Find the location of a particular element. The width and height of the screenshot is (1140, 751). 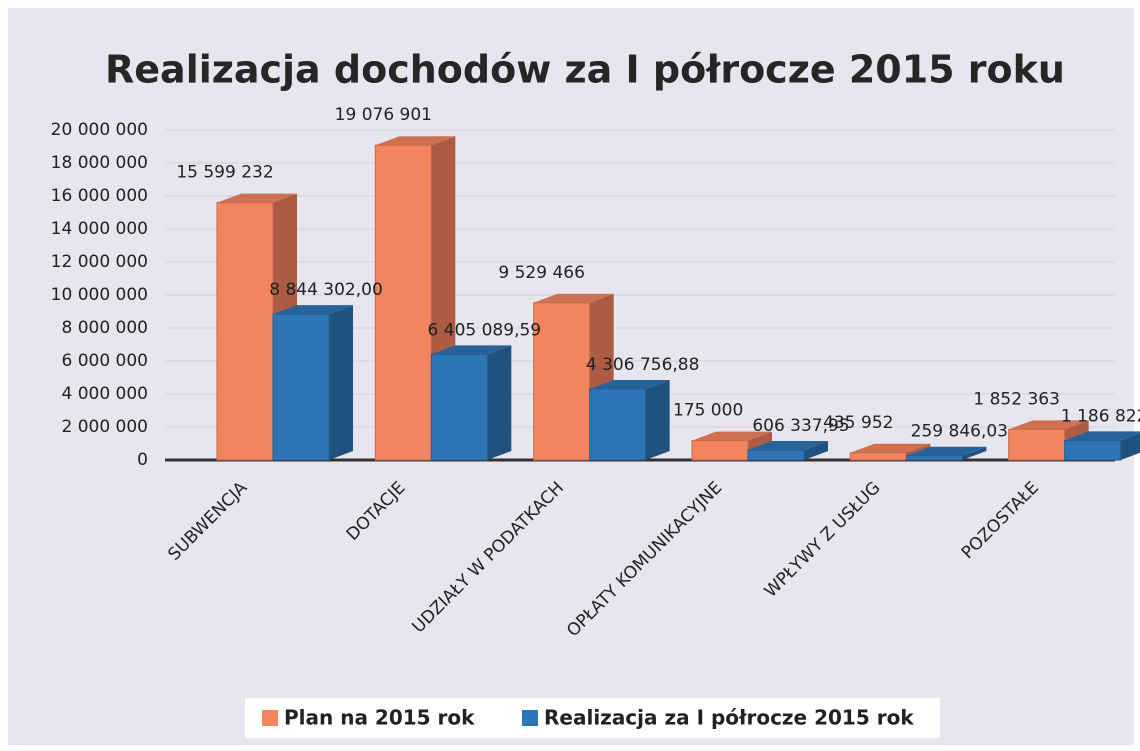

legend-label: Plan na 2015 rok is located at coordinates (379, 718).